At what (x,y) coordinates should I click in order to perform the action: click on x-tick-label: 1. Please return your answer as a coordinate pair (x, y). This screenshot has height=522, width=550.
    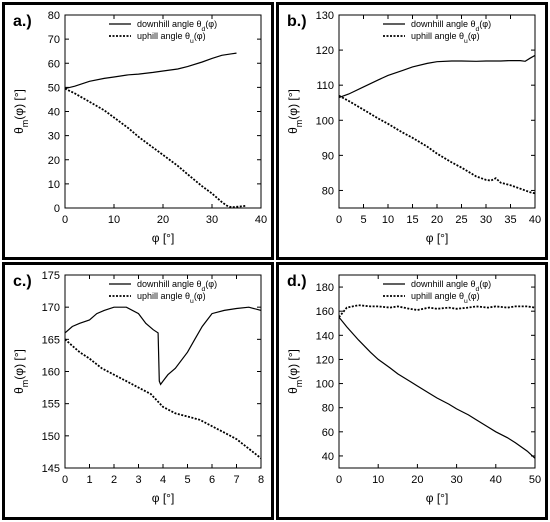
    Looking at the image, I should click on (89, 480).